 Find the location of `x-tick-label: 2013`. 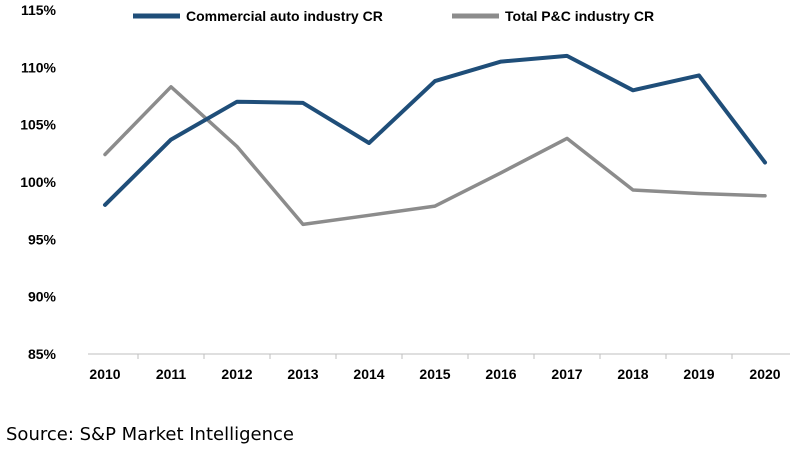

x-tick-label: 2013 is located at coordinates (302, 374).